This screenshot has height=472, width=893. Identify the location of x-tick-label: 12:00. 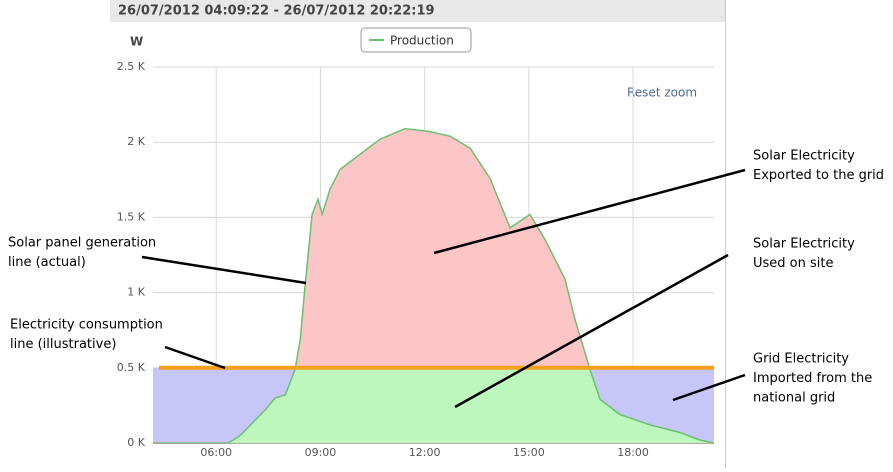
(425, 452).